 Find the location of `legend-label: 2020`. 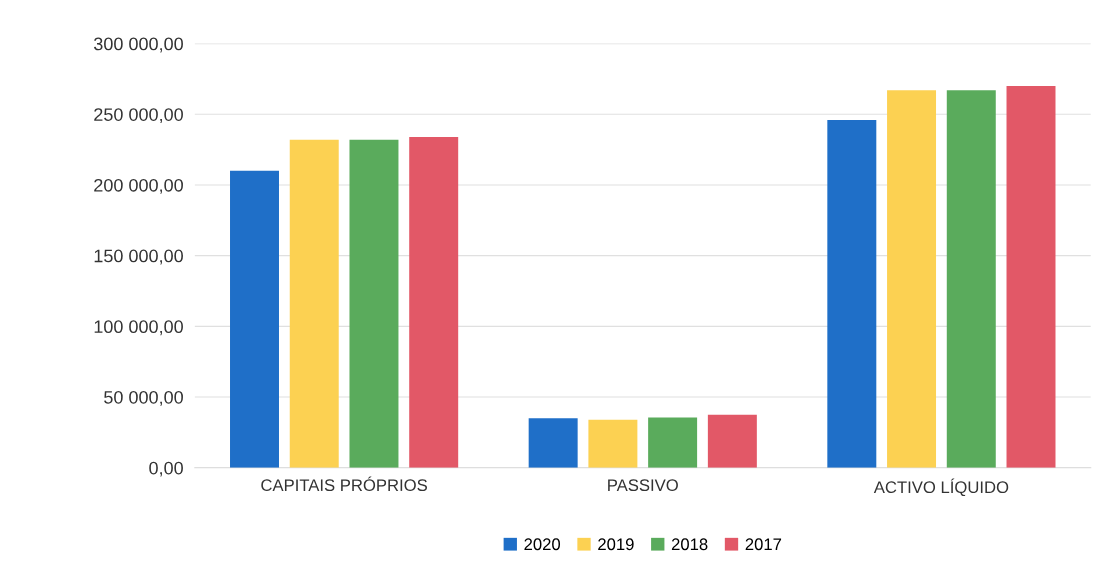

legend-label: 2020 is located at coordinates (542, 544).